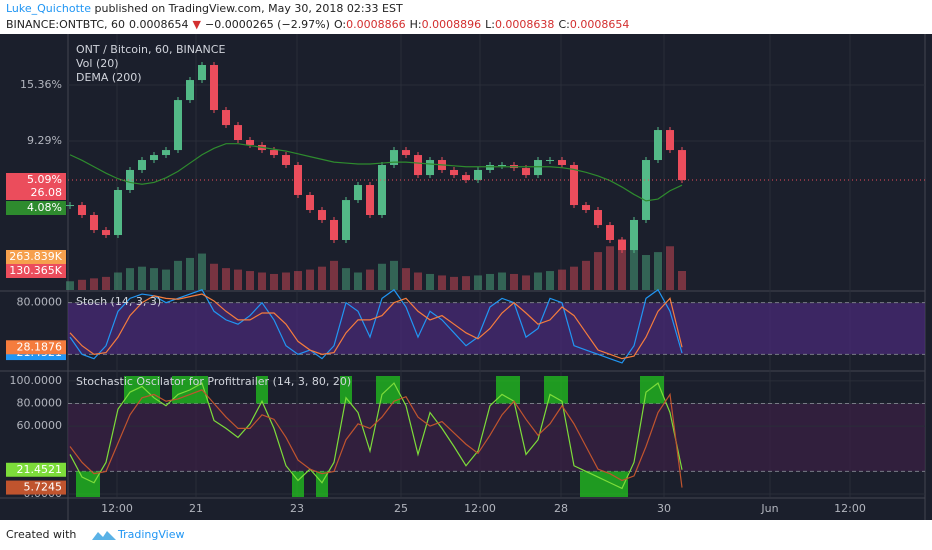 The height and width of the screenshot is (550, 932). What do you see at coordinates (40, 425) in the screenshot?
I see `y-tick-label: 60.0000` at bounding box center [40, 425].